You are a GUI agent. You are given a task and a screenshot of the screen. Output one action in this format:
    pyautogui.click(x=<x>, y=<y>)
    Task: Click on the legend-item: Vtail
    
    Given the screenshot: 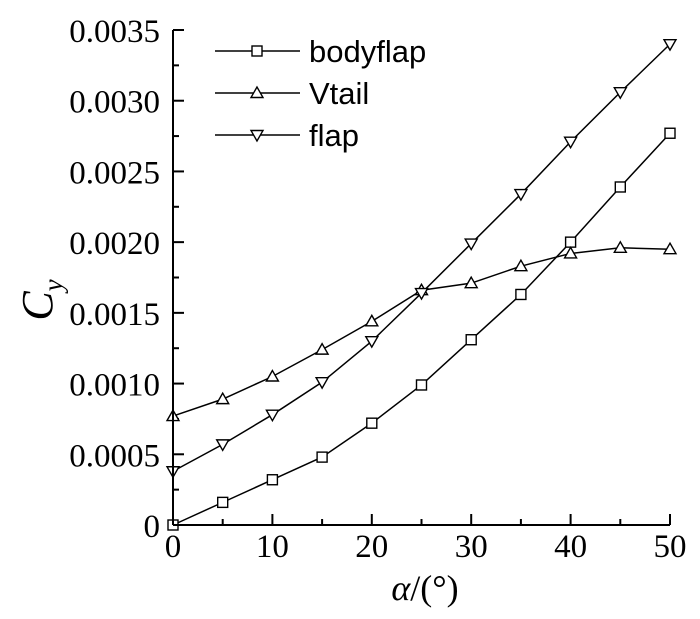 What is the action you would take?
    pyautogui.click(x=292, y=93)
    